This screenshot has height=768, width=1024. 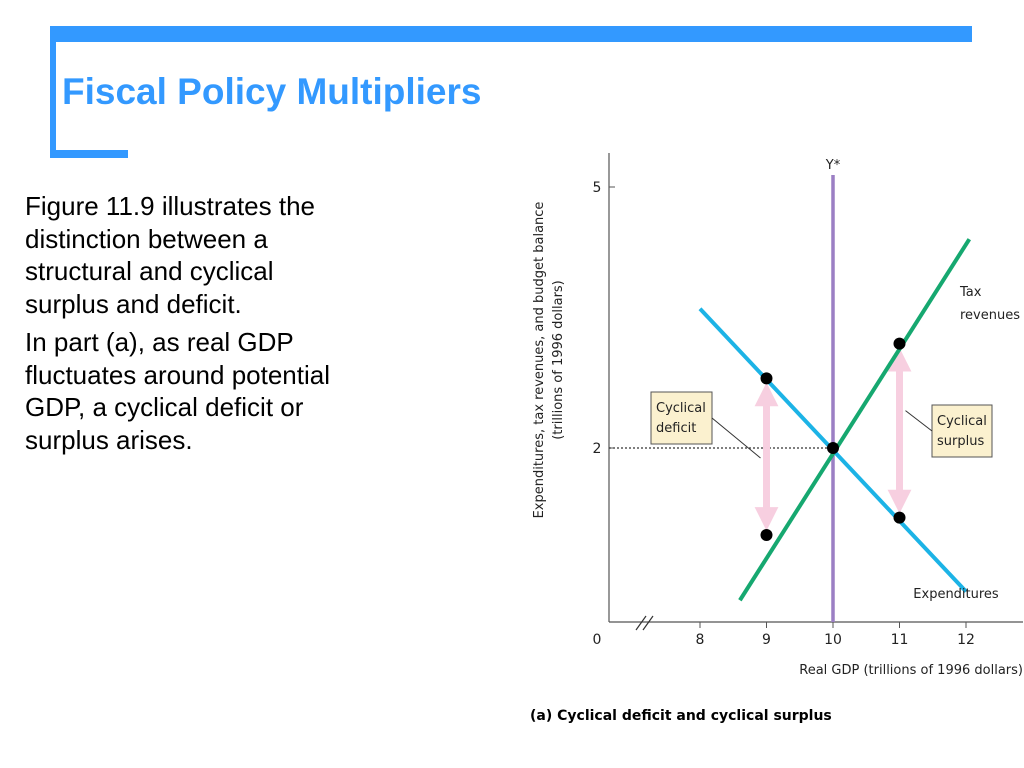 What do you see at coordinates (700, 640) in the screenshot?
I see `x-tick-label: 8` at bounding box center [700, 640].